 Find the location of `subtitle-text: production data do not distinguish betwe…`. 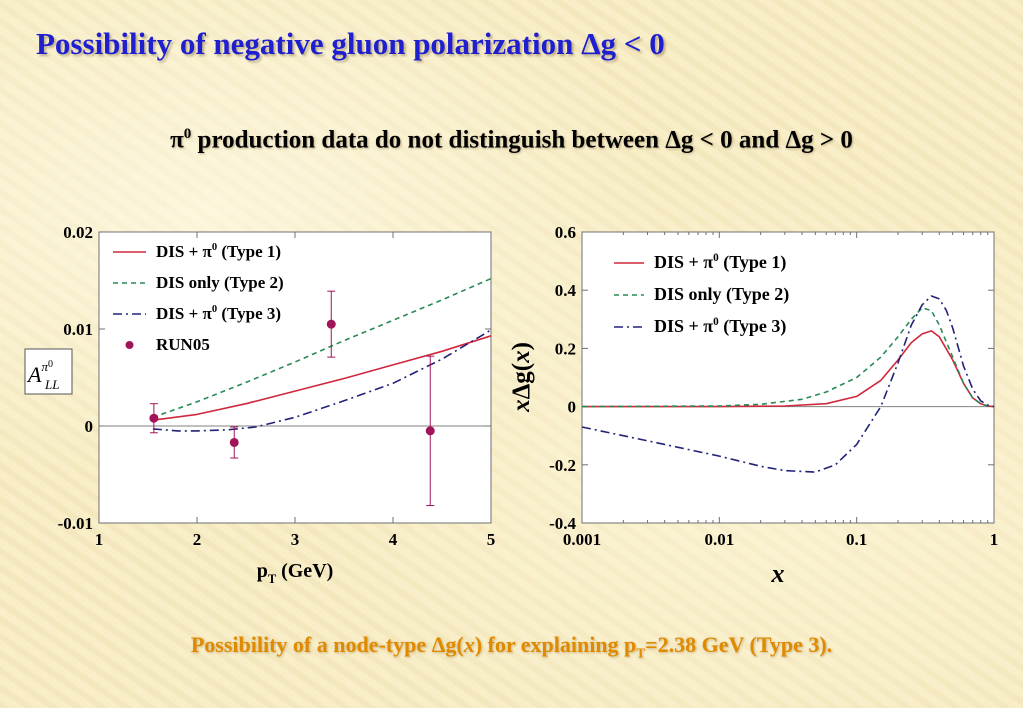

subtitle-text: production data do not distinguish betwe… is located at coordinates (522, 140).